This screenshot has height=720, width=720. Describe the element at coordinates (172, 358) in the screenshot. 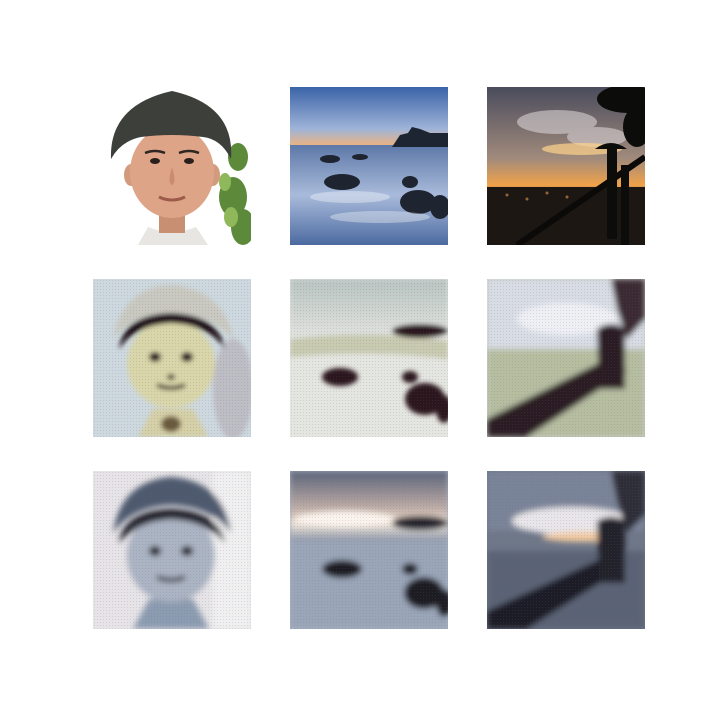

I see `portrait-generated-a` at that location.